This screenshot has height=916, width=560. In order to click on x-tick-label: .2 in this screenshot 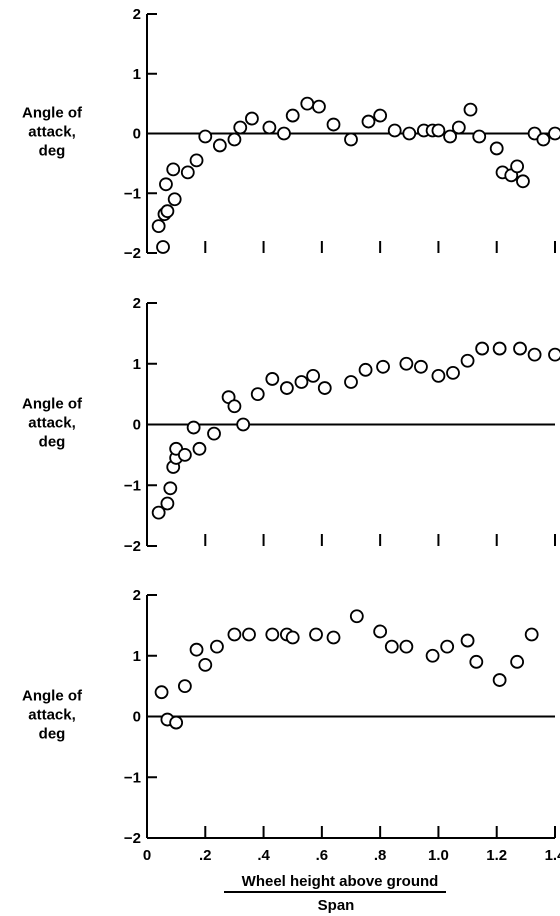, I will do `click(205, 855)`.